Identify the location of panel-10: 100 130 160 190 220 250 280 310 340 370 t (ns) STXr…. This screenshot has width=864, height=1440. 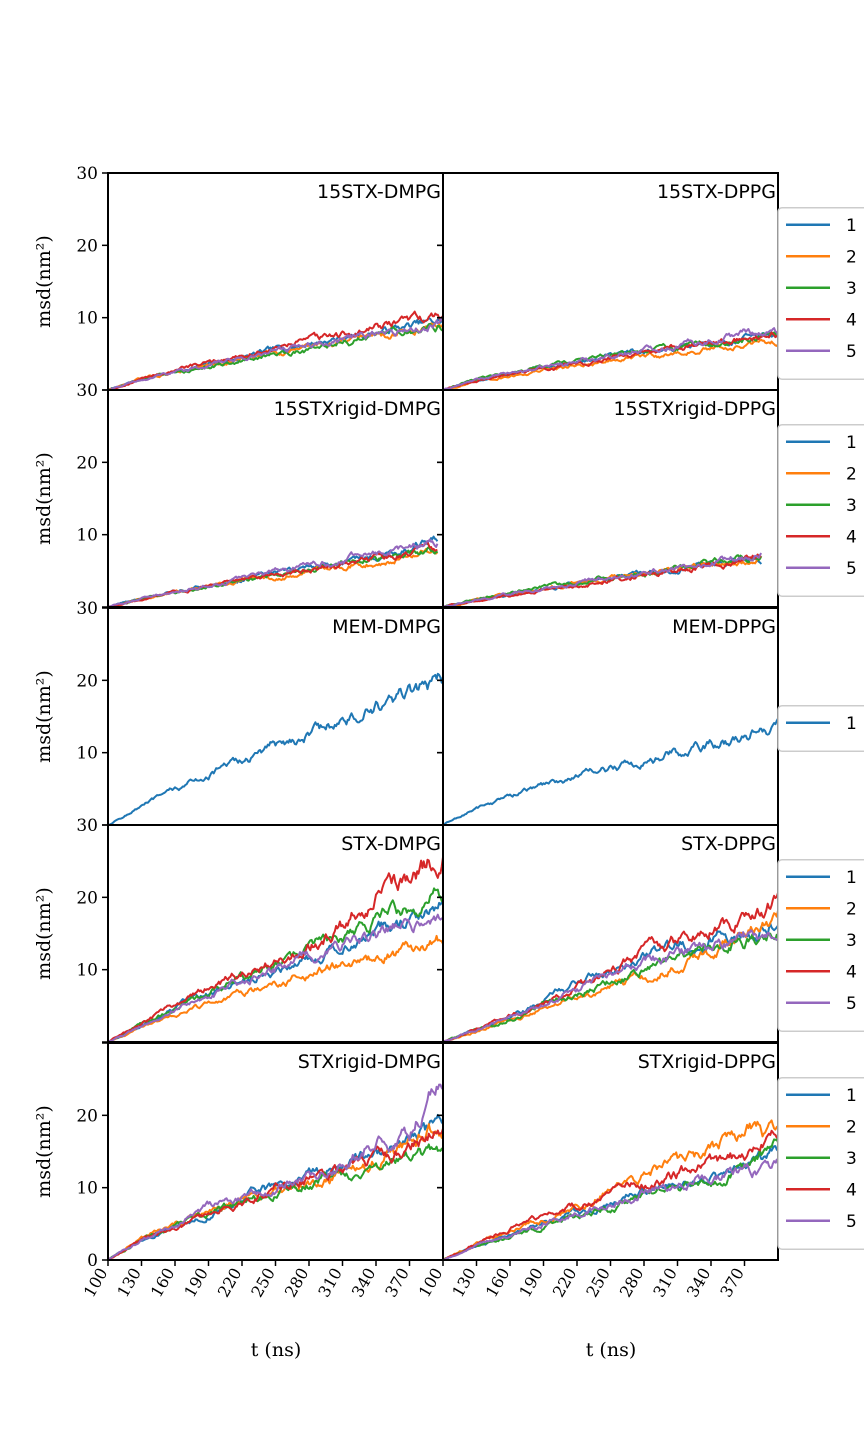
(639, 1201).